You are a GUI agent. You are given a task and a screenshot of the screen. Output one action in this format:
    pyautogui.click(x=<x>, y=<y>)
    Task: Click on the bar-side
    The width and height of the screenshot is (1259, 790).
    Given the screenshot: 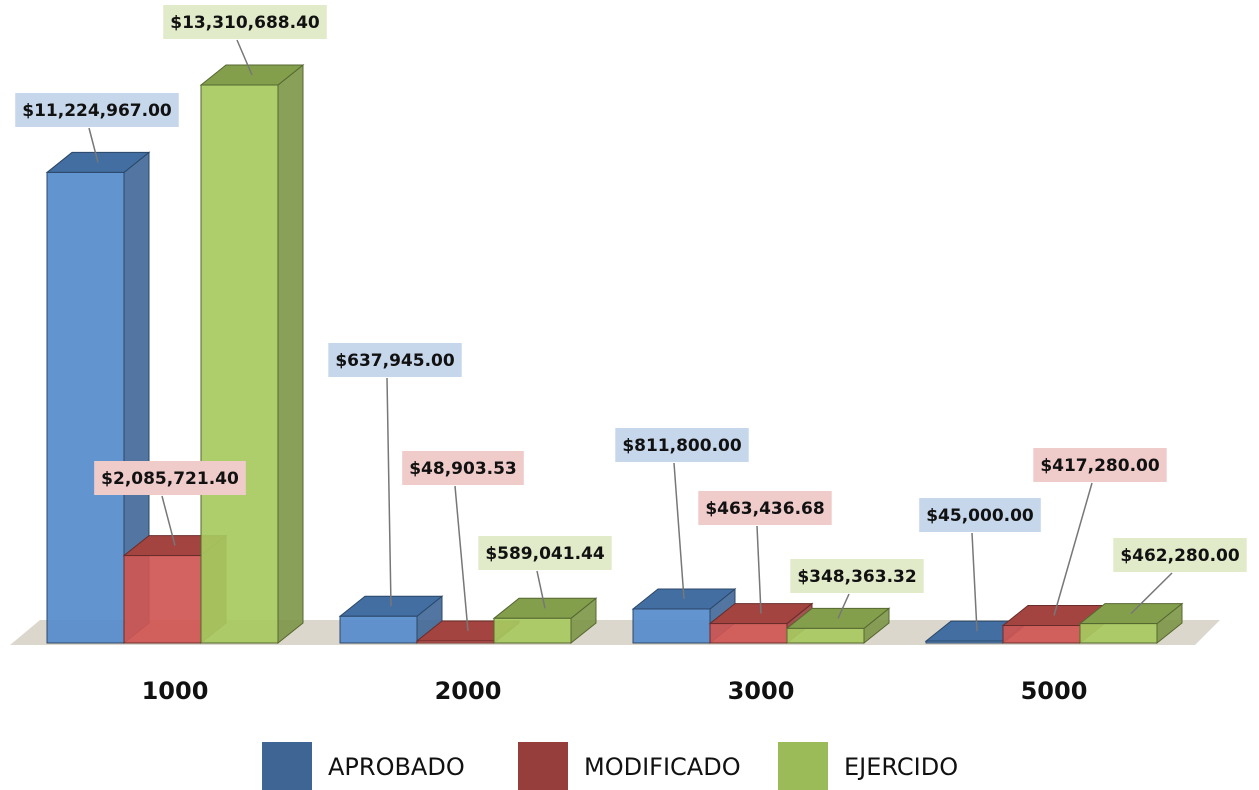 What is the action you would take?
    pyautogui.click(x=290, y=354)
    